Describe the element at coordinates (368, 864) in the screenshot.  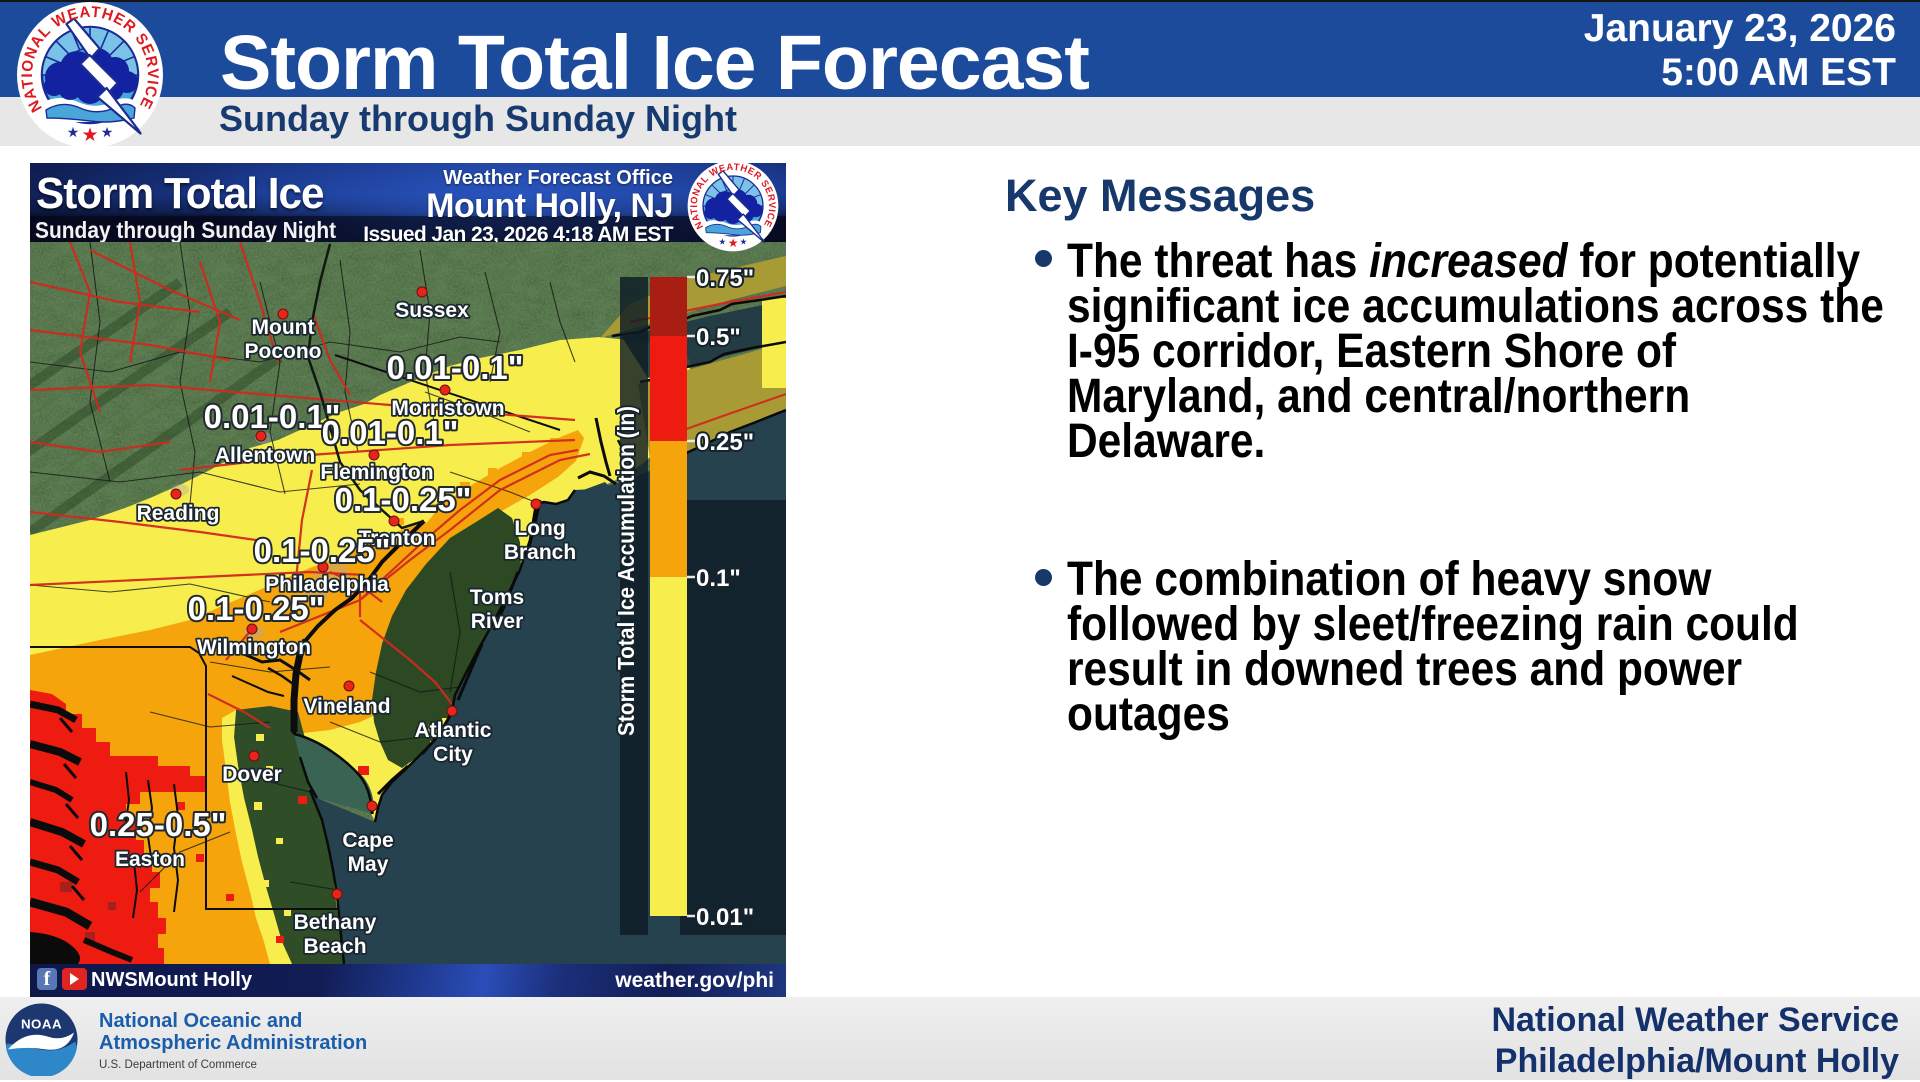
I see `svg-text: May` at that location.